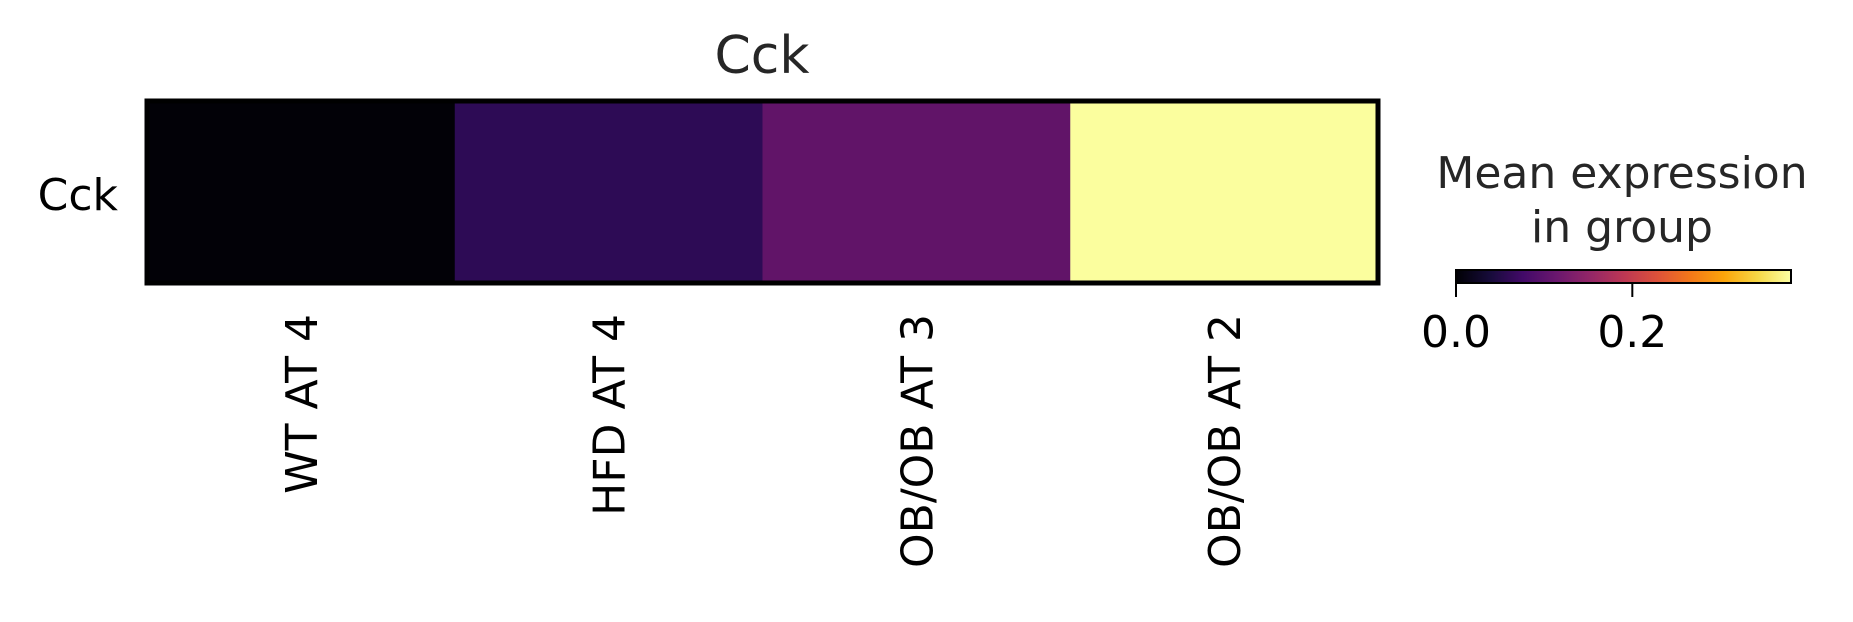 The width and height of the screenshot is (1853, 622). I want to click on column-label: OB/OB AT 3, so click(917, 441).